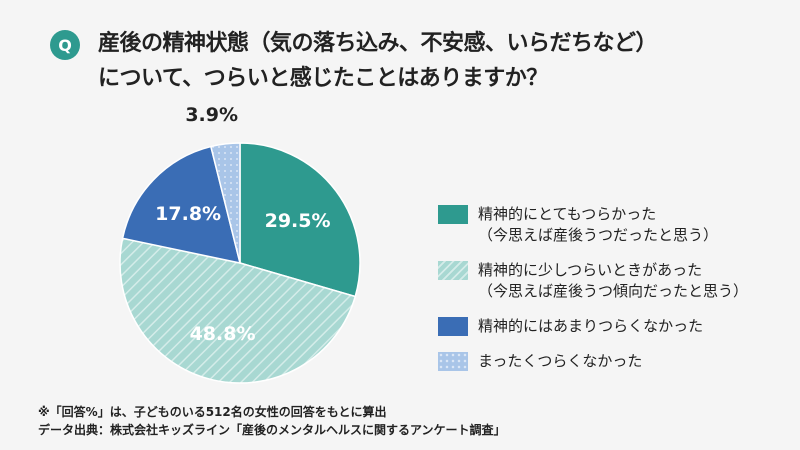 The image size is (800, 450). I want to click on legend-label: （今思えば産後うつだったと思う）, so click(598, 235).